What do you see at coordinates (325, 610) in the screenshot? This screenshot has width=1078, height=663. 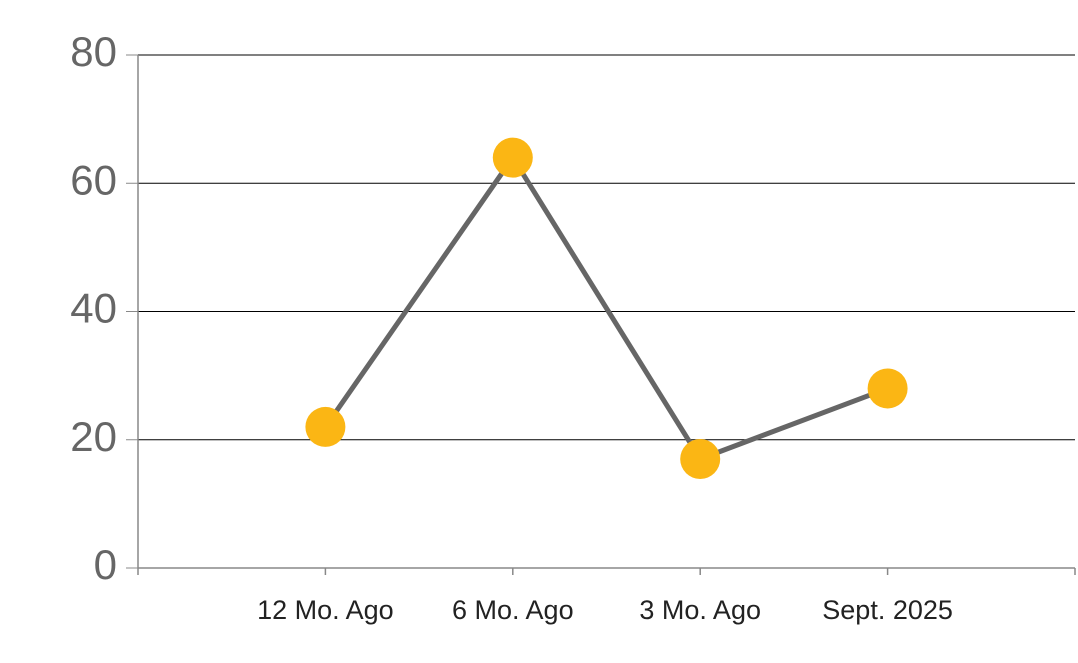 I see `x-tick-label: 12 Mo. Ago` at bounding box center [325, 610].